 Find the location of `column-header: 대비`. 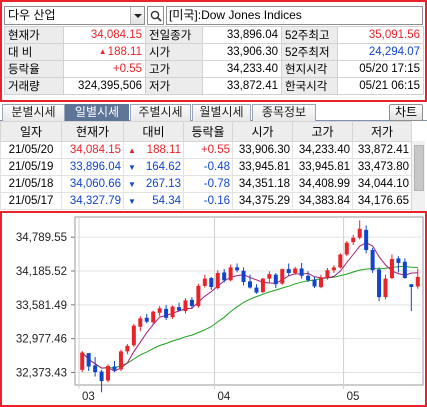

column-header: 대비 is located at coordinates (153, 131).